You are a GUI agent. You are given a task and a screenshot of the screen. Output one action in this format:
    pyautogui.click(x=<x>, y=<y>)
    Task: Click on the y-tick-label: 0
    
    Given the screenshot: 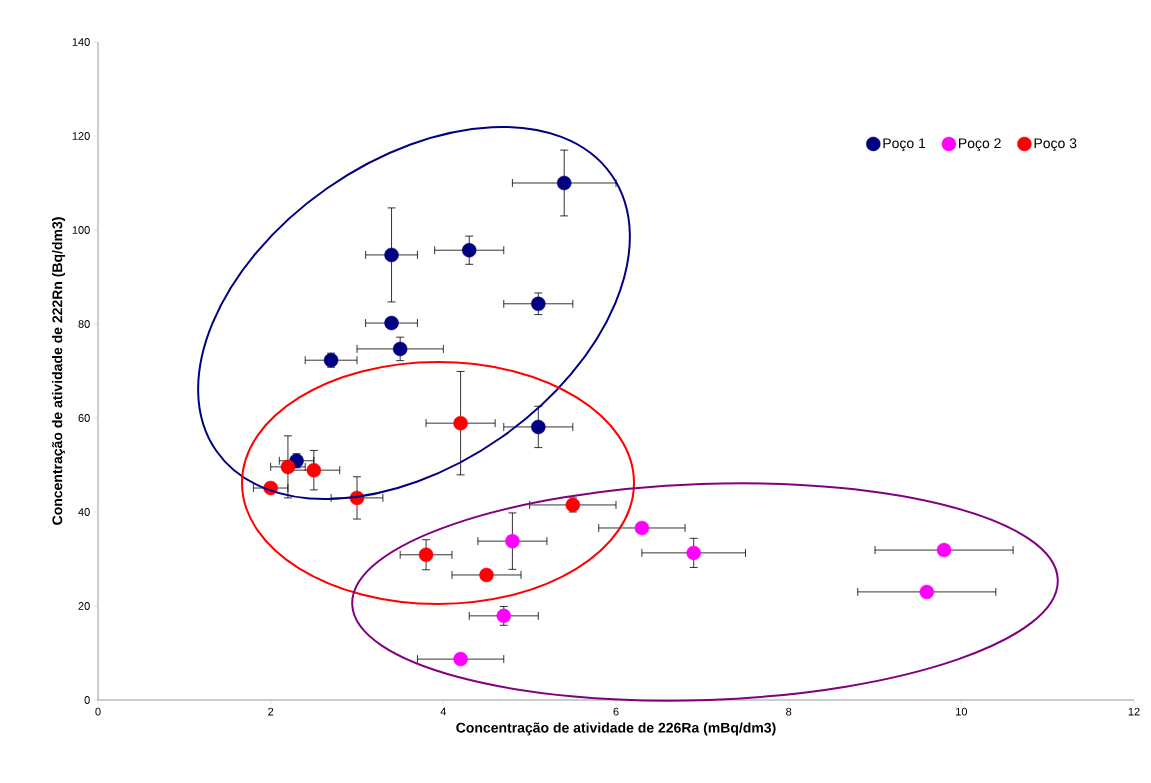 What is the action you would take?
    pyautogui.click(x=87, y=700)
    